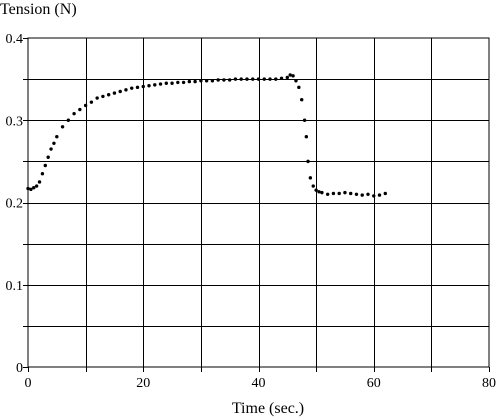  What do you see at coordinates (15, 39) in the screenshot?
I see `y-tick-label: 0.4` at bounding box center [15, 39].